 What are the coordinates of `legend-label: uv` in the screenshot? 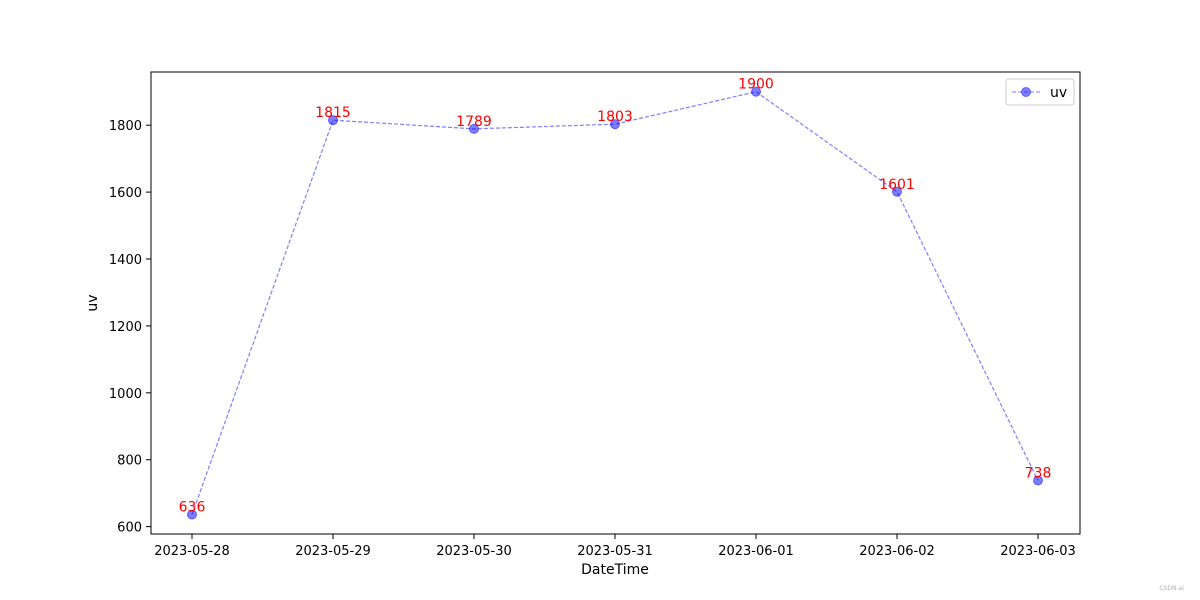 It's located at (1058, 93).